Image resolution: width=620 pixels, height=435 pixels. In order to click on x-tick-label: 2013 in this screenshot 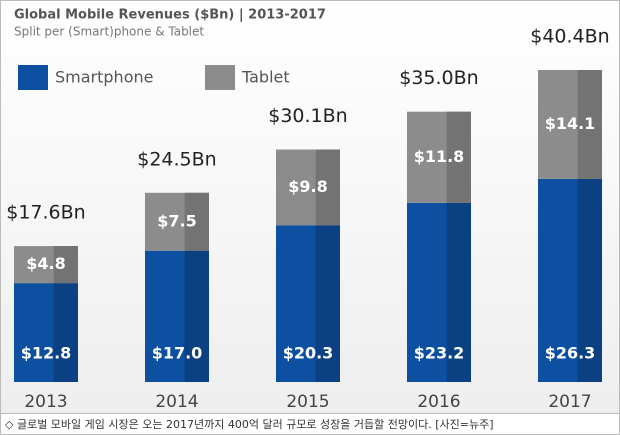, I will do `click(45, 402)`.